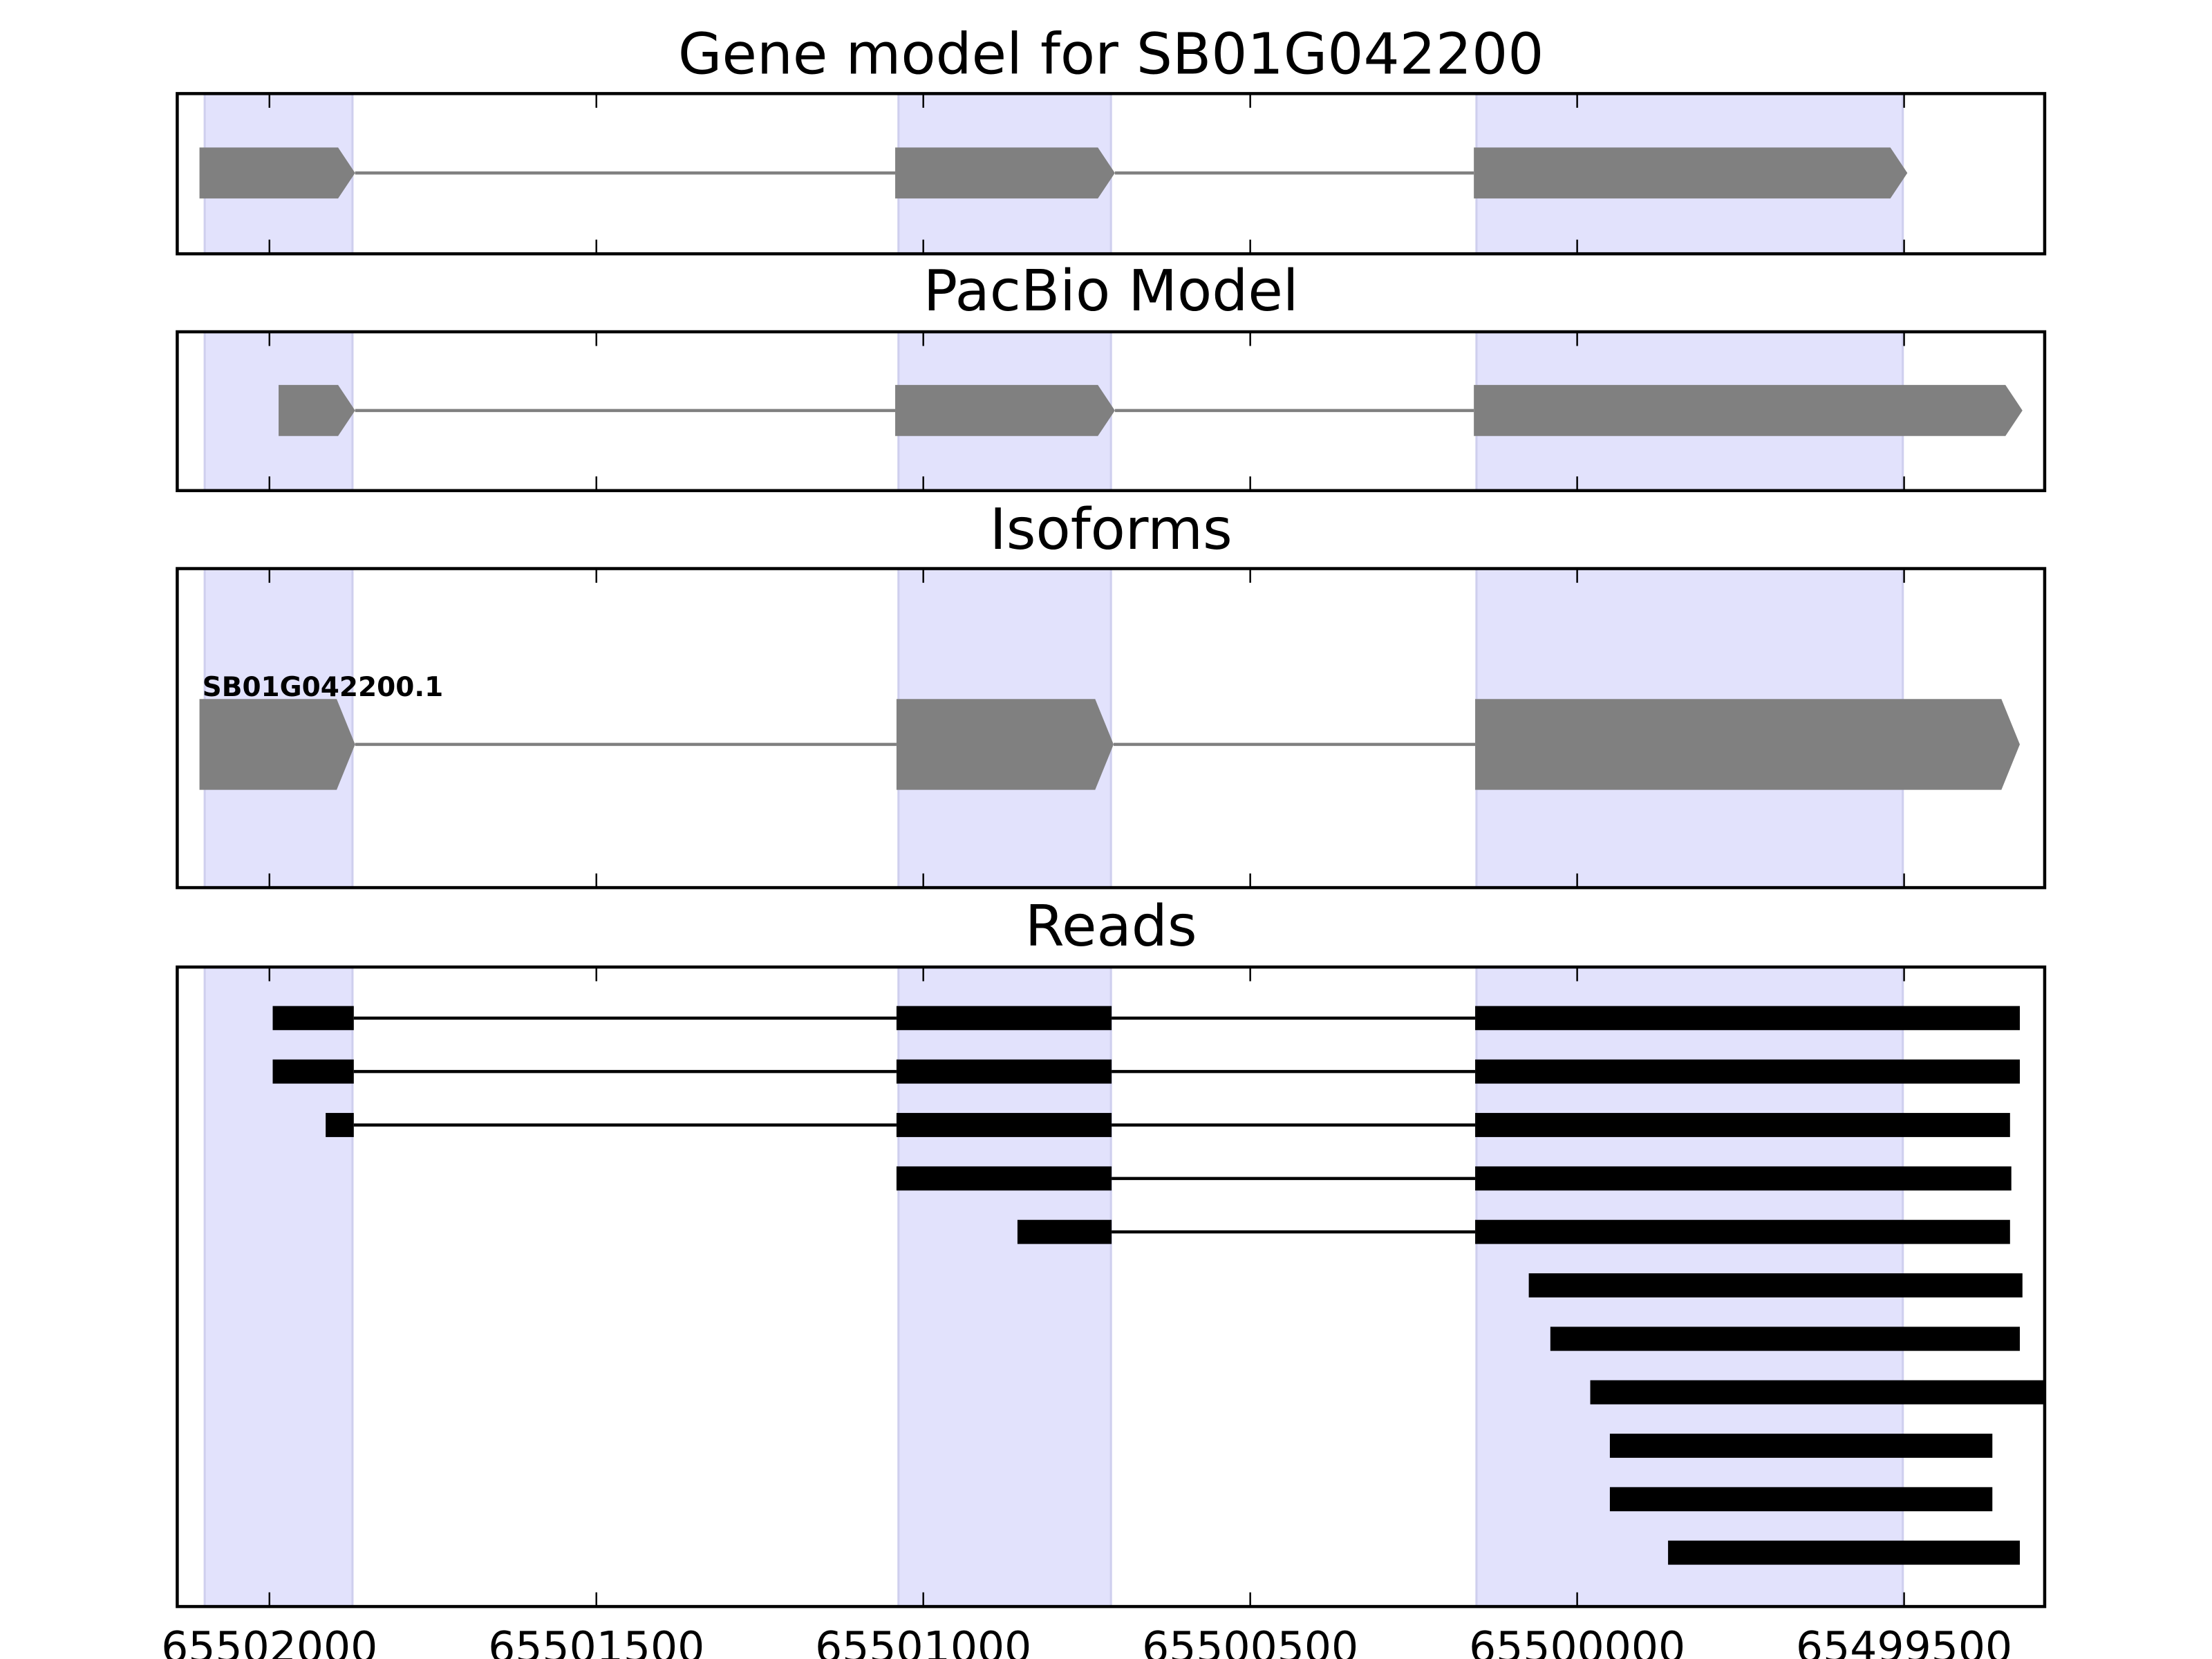 The height and width of the screenshot is (1659, 2212). Describe the element at coordinates (596, 1640) in the screenshot. I see `x-tick-label: 65501500` at that location.